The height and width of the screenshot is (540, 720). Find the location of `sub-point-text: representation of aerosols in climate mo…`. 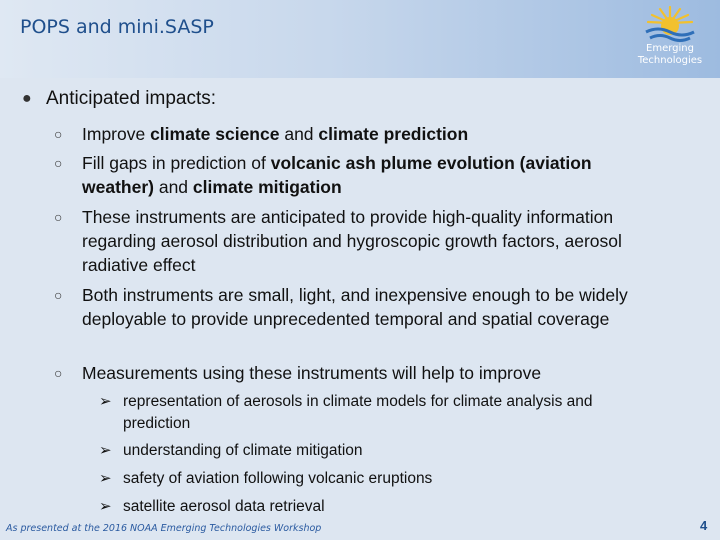

sub-point-text: representation of aerosols in climate mo… is located at coordinates (358, 412).